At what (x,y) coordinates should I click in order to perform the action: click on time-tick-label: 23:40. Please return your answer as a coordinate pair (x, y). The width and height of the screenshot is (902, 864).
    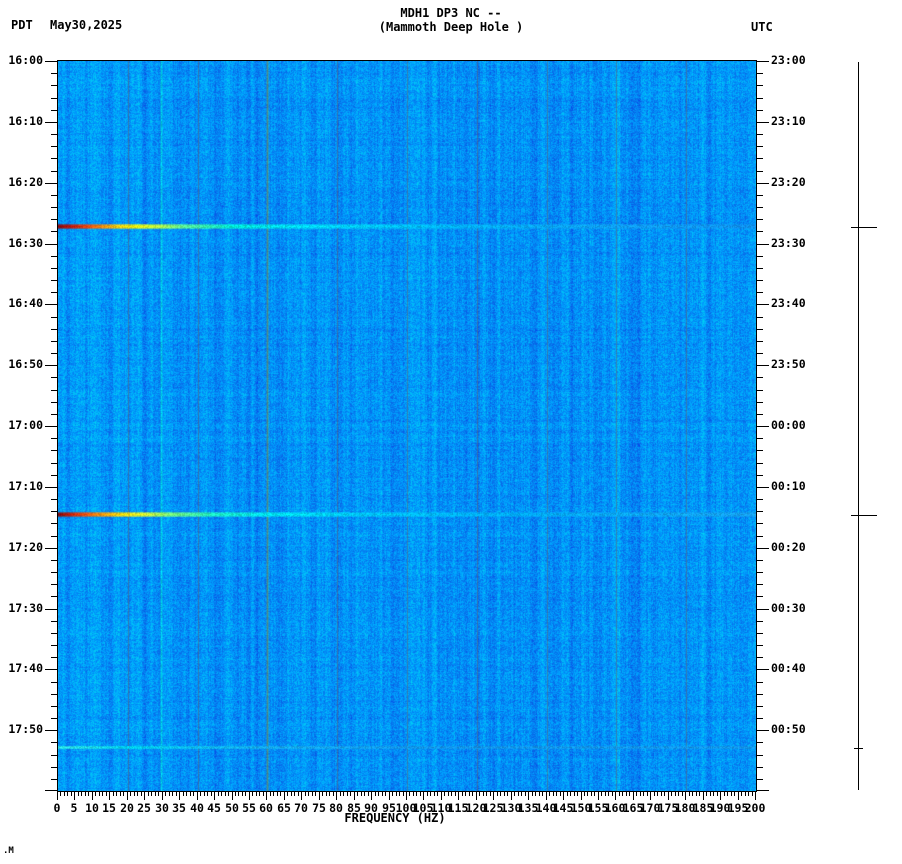
    Looking at the image, I should click on (788, 303).